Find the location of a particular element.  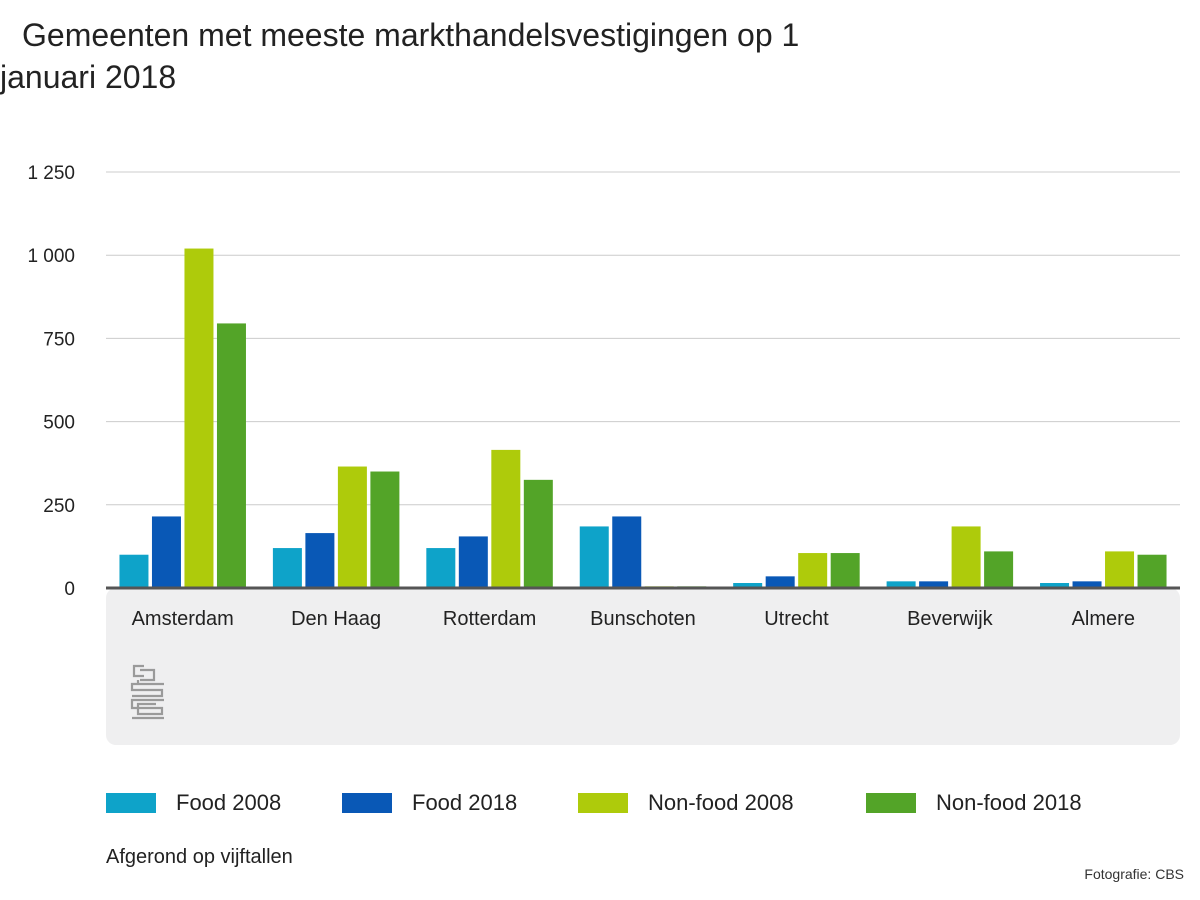

x-category-label: Almere is located at coordinates (1103, 619).